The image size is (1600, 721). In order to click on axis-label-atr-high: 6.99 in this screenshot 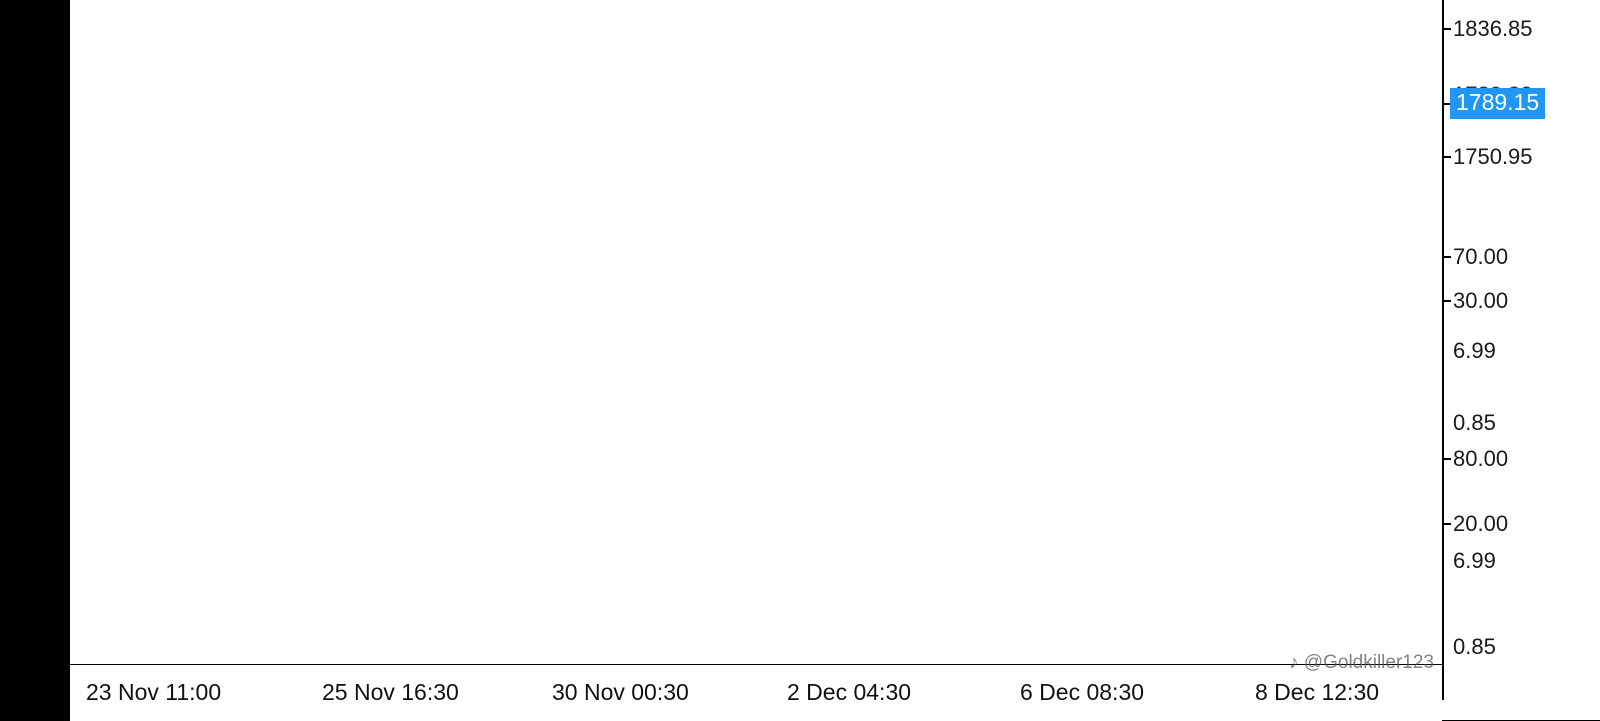, I will do `click(1474, 350)`.